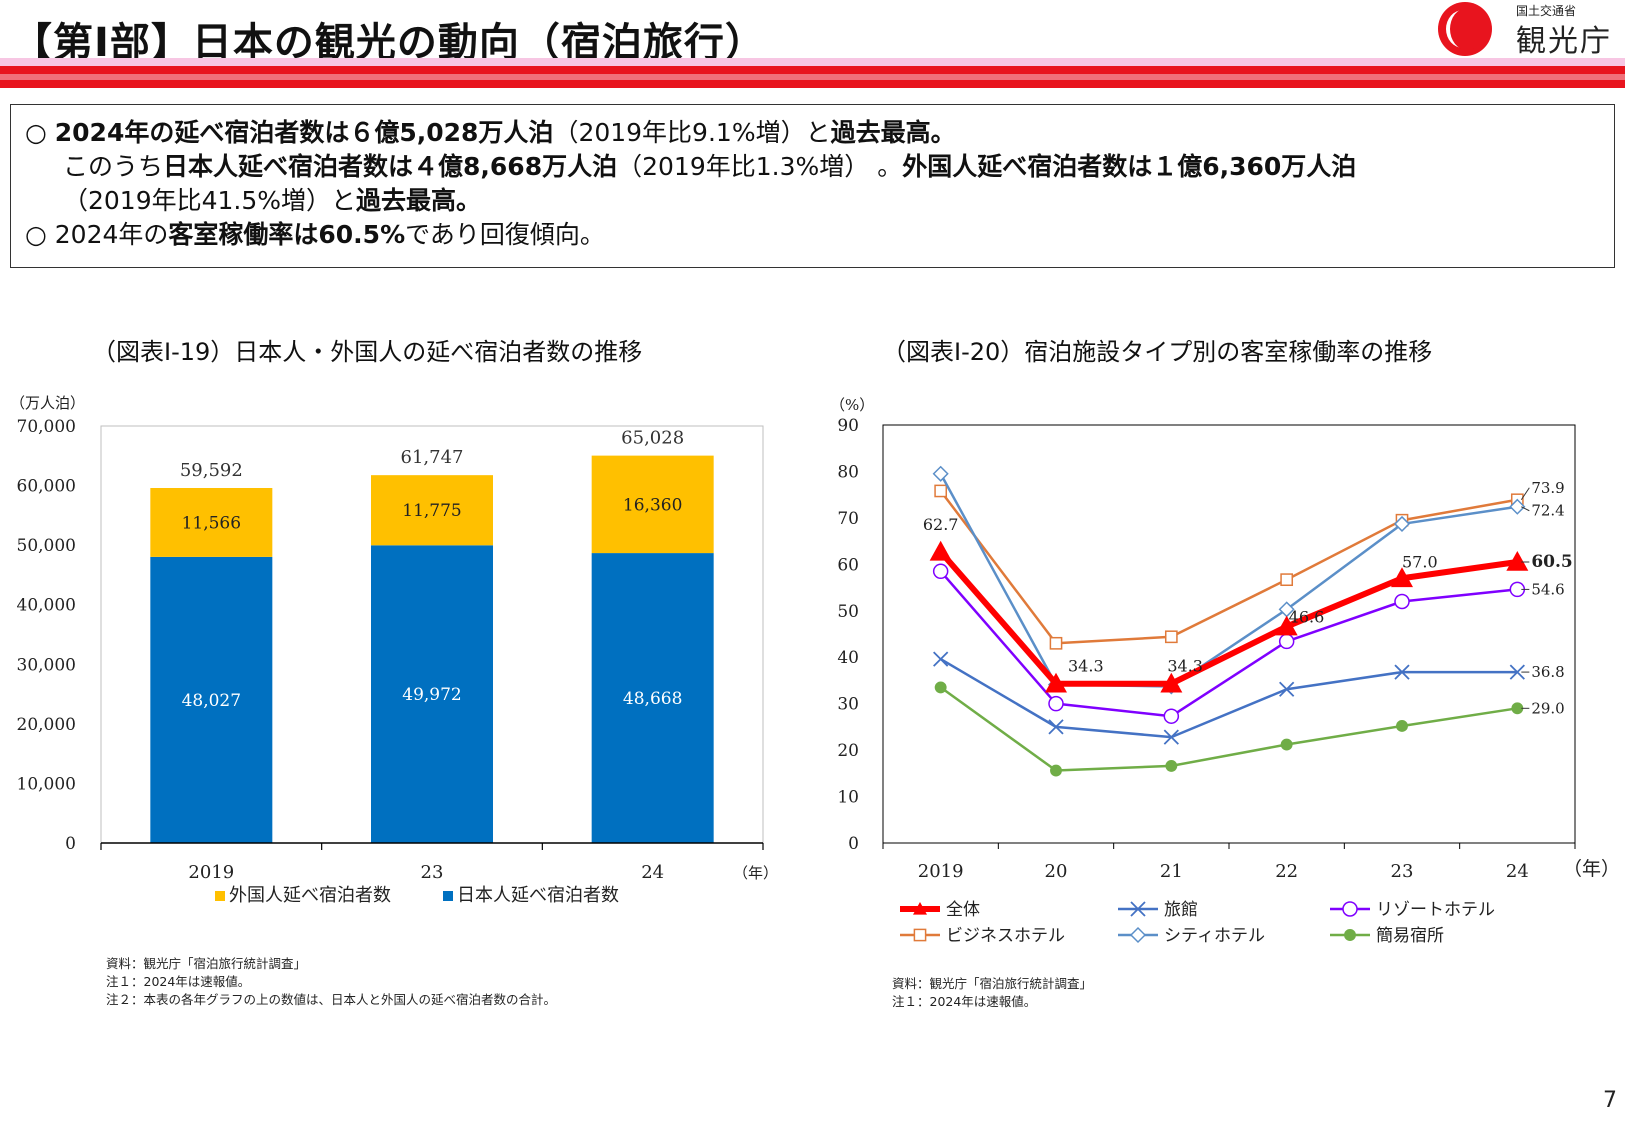  I want to click on chart2-ytick-label: 0, so click(853, 844).